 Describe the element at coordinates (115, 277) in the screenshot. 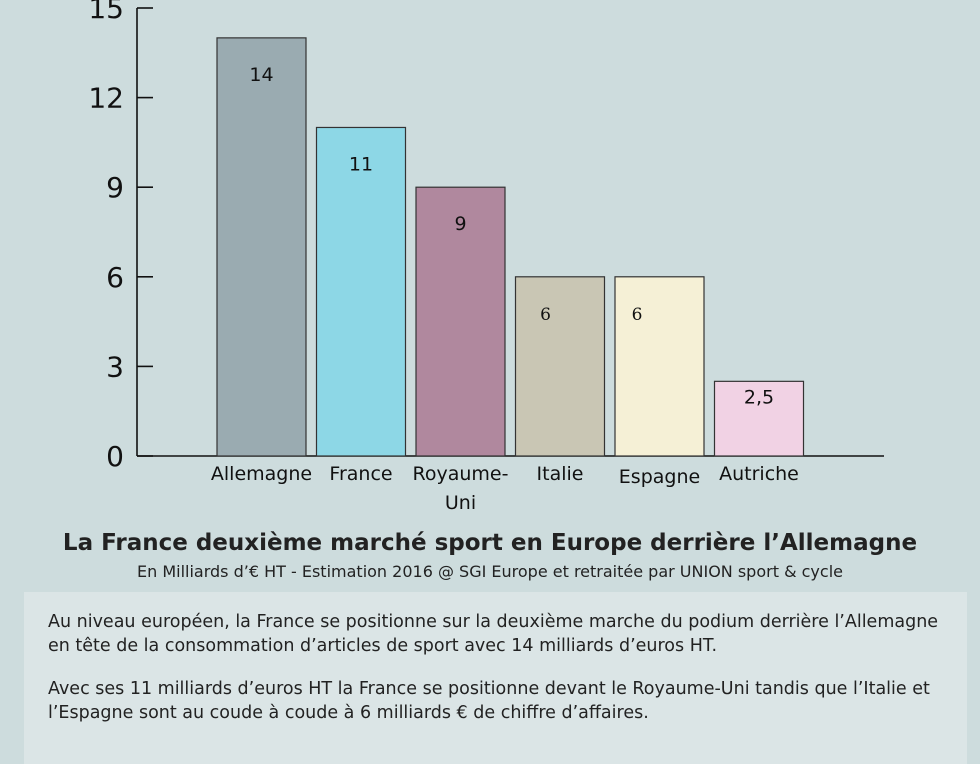

I see `y-tick-label: 6` at that location.